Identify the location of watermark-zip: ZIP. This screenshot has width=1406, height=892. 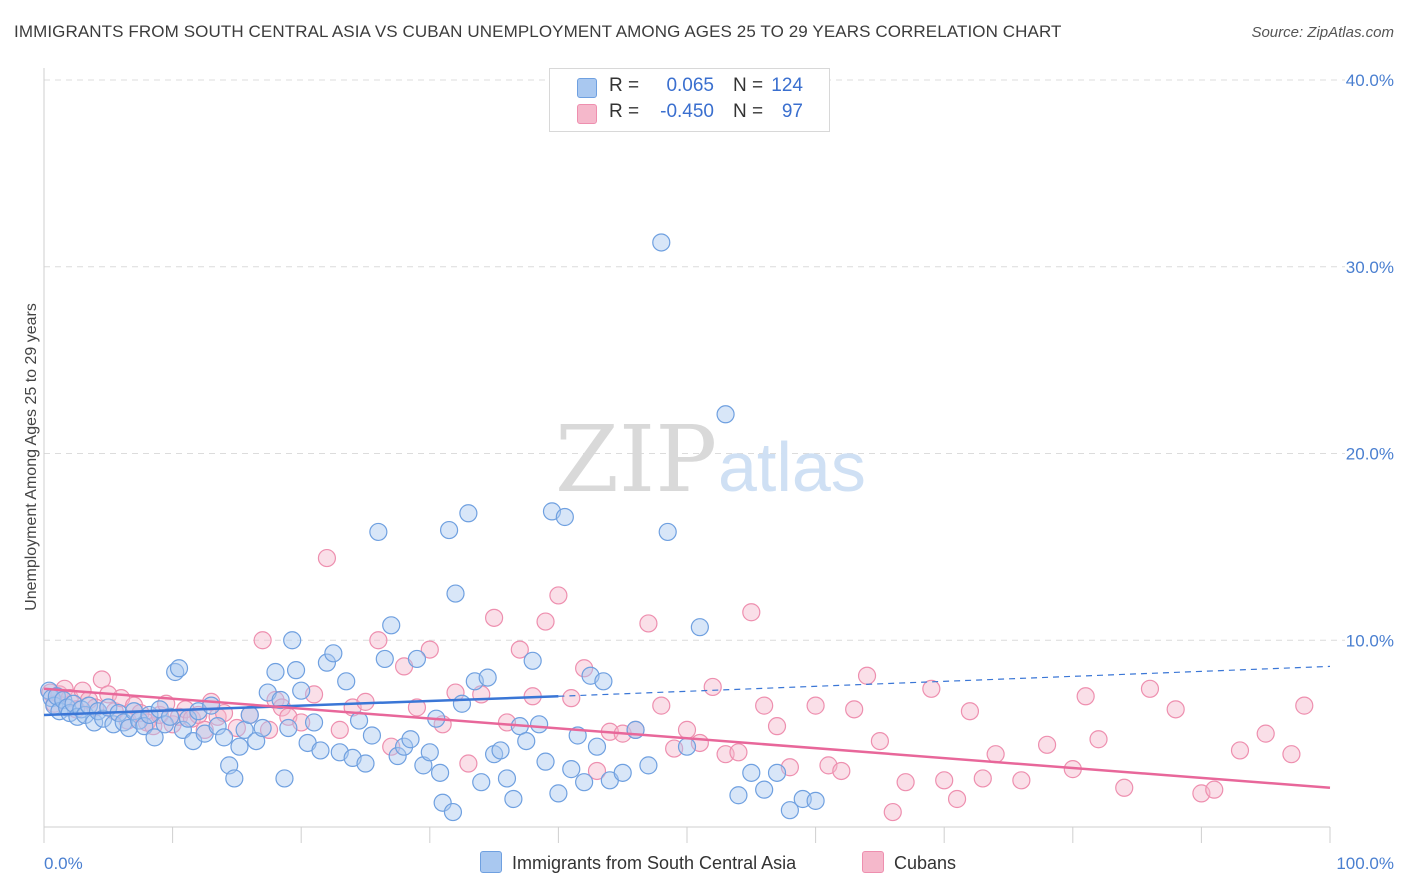
(636, 459).